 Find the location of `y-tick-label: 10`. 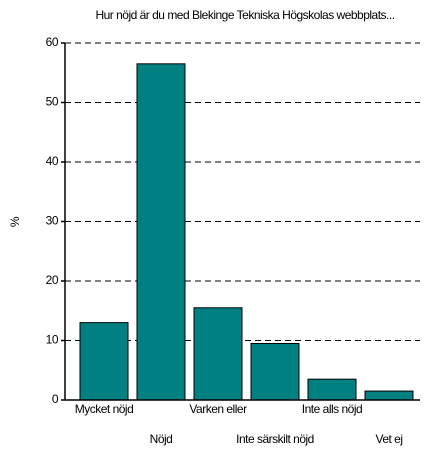

y-tick-label: 10 is located at coordinates (52, 340).